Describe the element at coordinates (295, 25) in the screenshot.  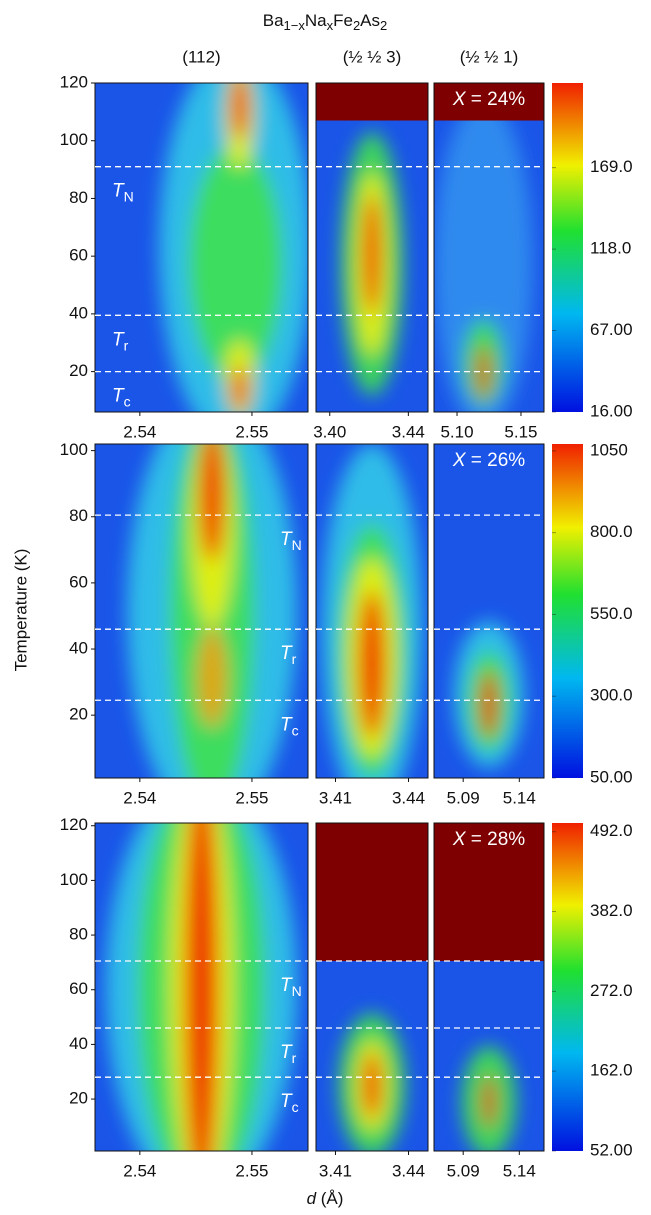
I see `title-part: 1−x` at that location.